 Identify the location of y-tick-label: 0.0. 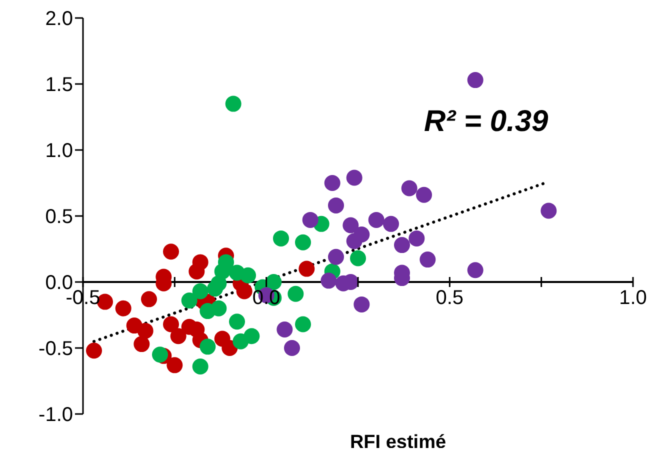
(59, 283).